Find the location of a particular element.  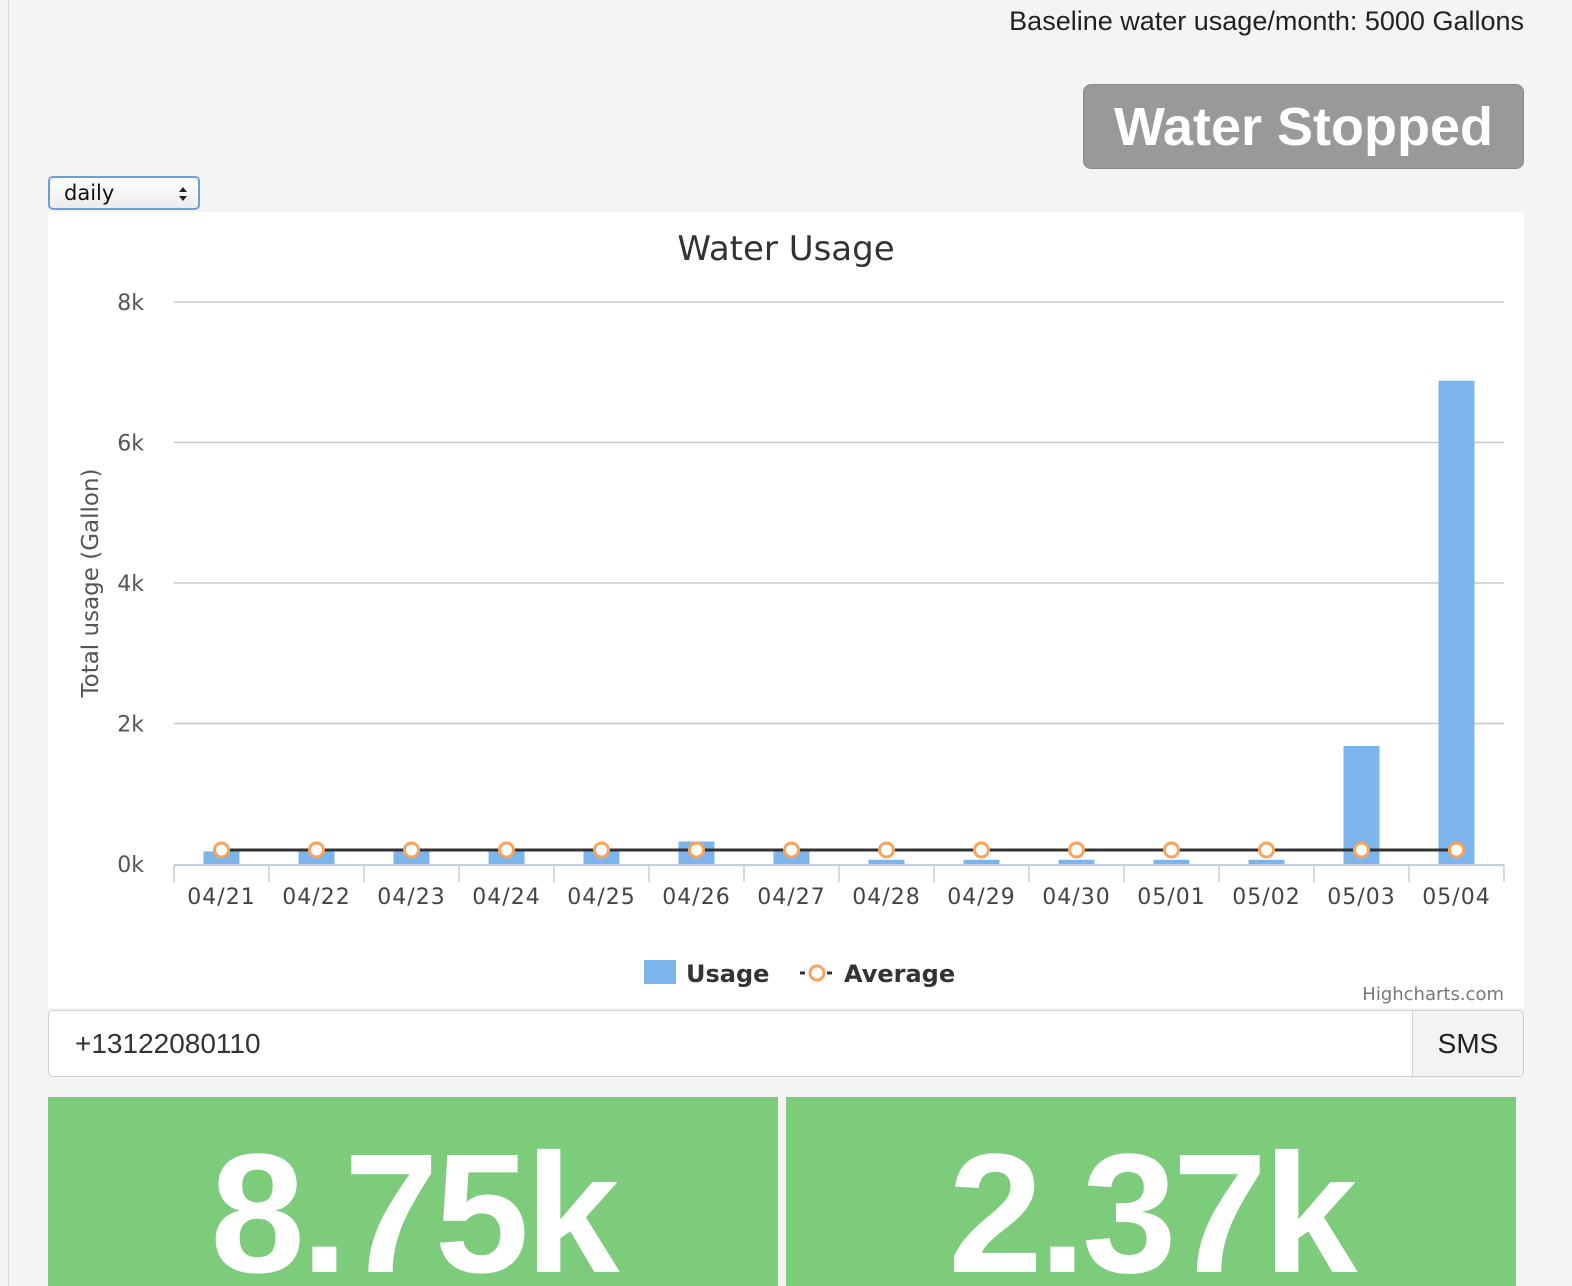

x-tick-label: 04/30 is located at coordinates (1076, 897).